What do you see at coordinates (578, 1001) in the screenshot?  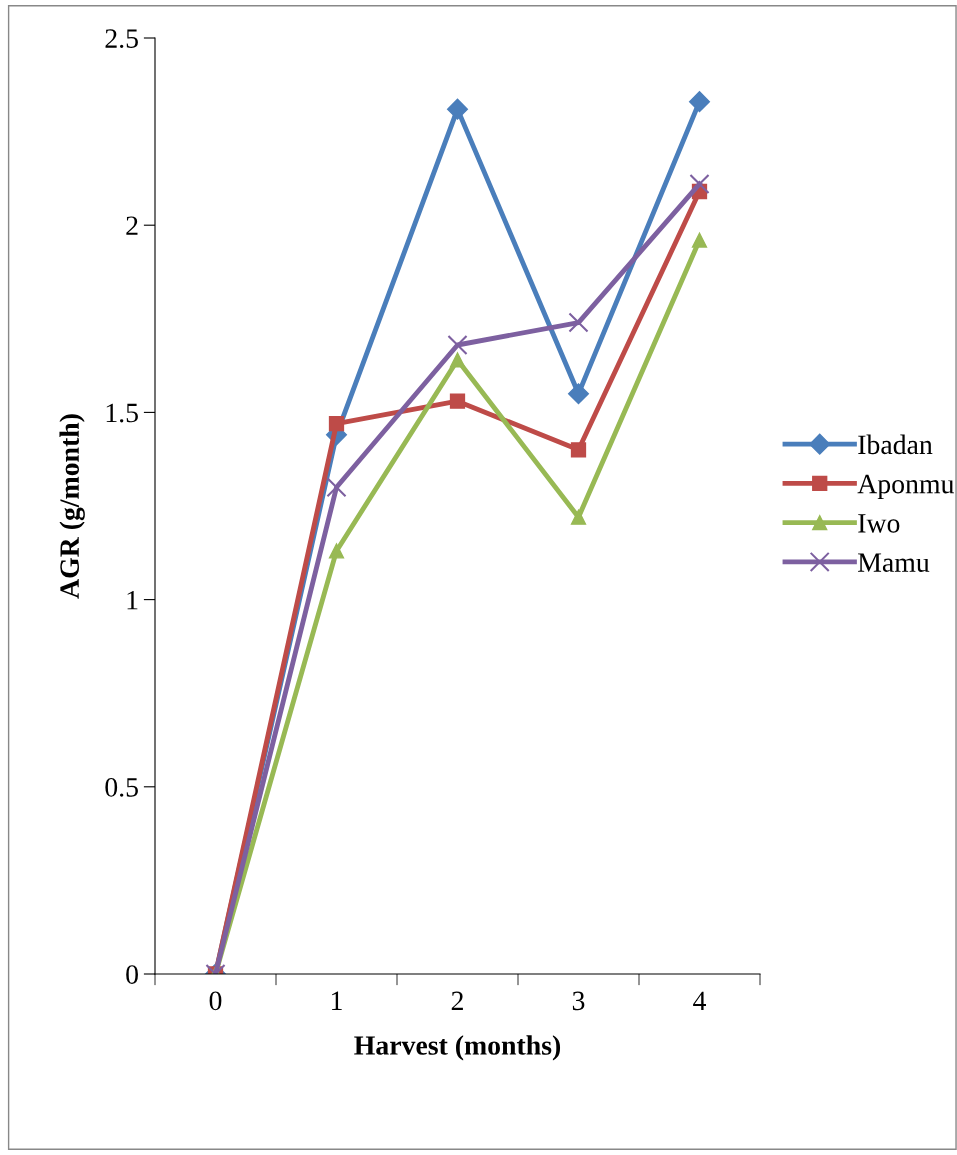 I see `x-tick-label: 3` at bounding box center [578, 1001].